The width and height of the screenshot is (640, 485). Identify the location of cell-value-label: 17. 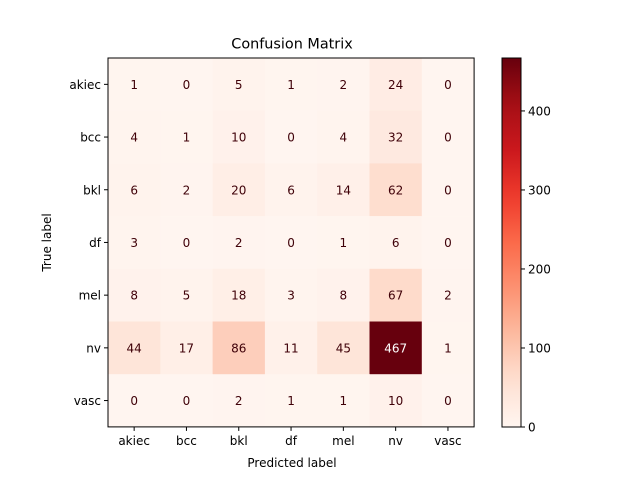
(186, 348).